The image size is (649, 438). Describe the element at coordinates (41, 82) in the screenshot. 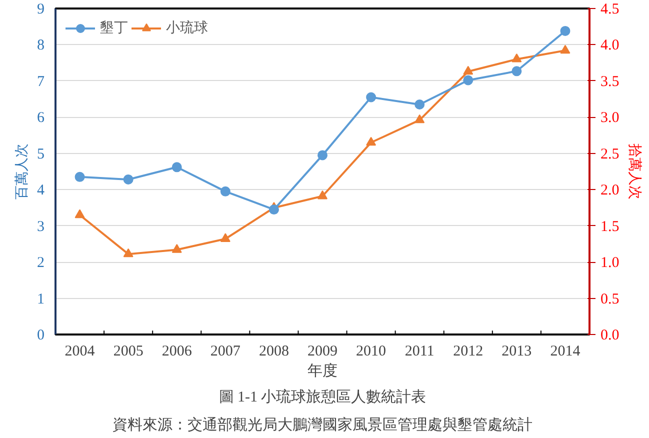

I see `y-tick-label: 7` at that location.